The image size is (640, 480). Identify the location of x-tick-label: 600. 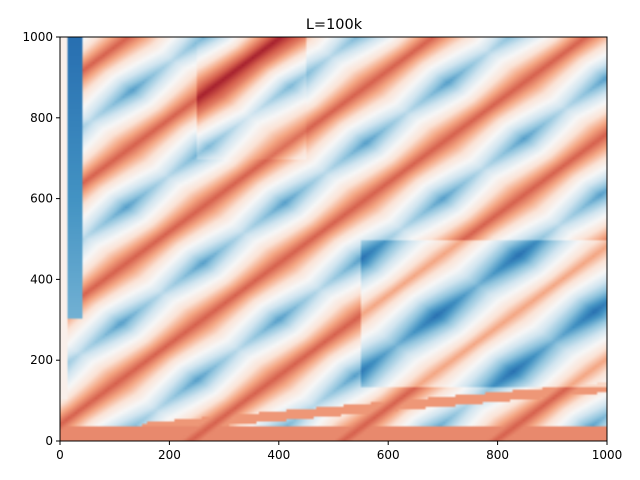
(388, 455).